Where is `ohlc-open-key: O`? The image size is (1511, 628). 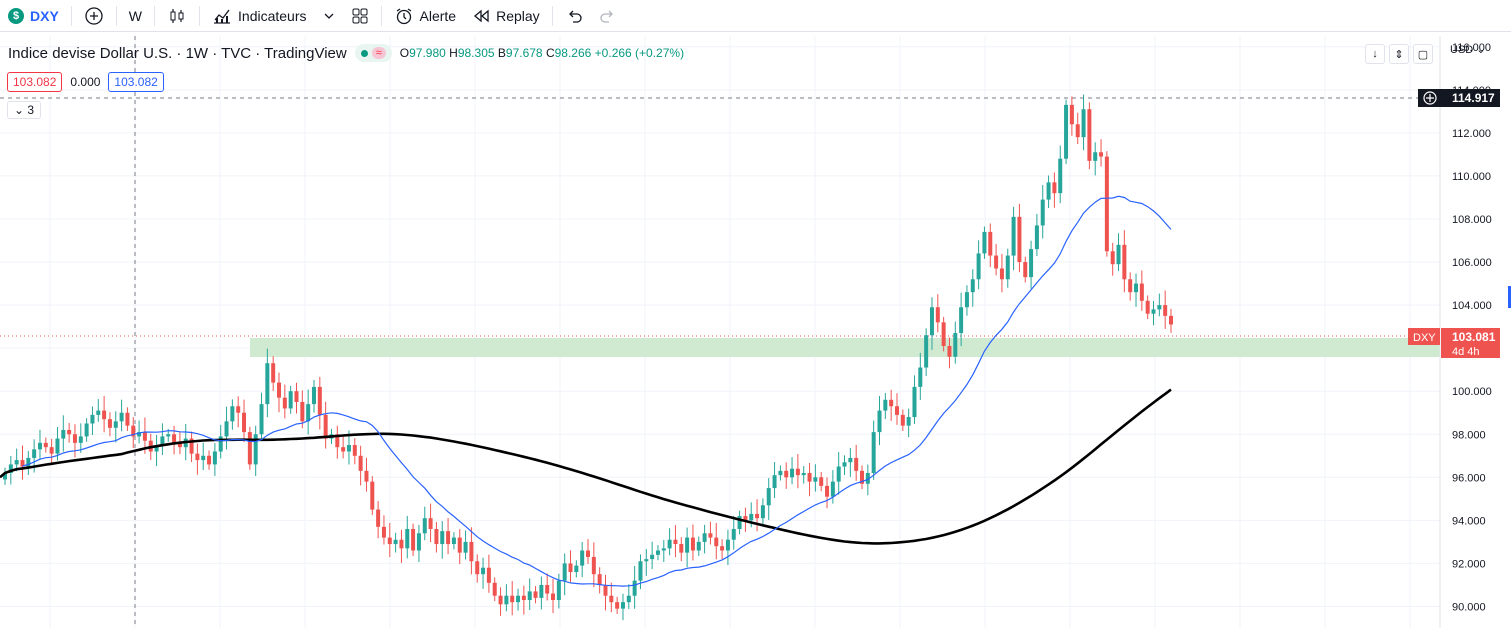
ohlc-open-key: O is located at coordinates (404, 53).